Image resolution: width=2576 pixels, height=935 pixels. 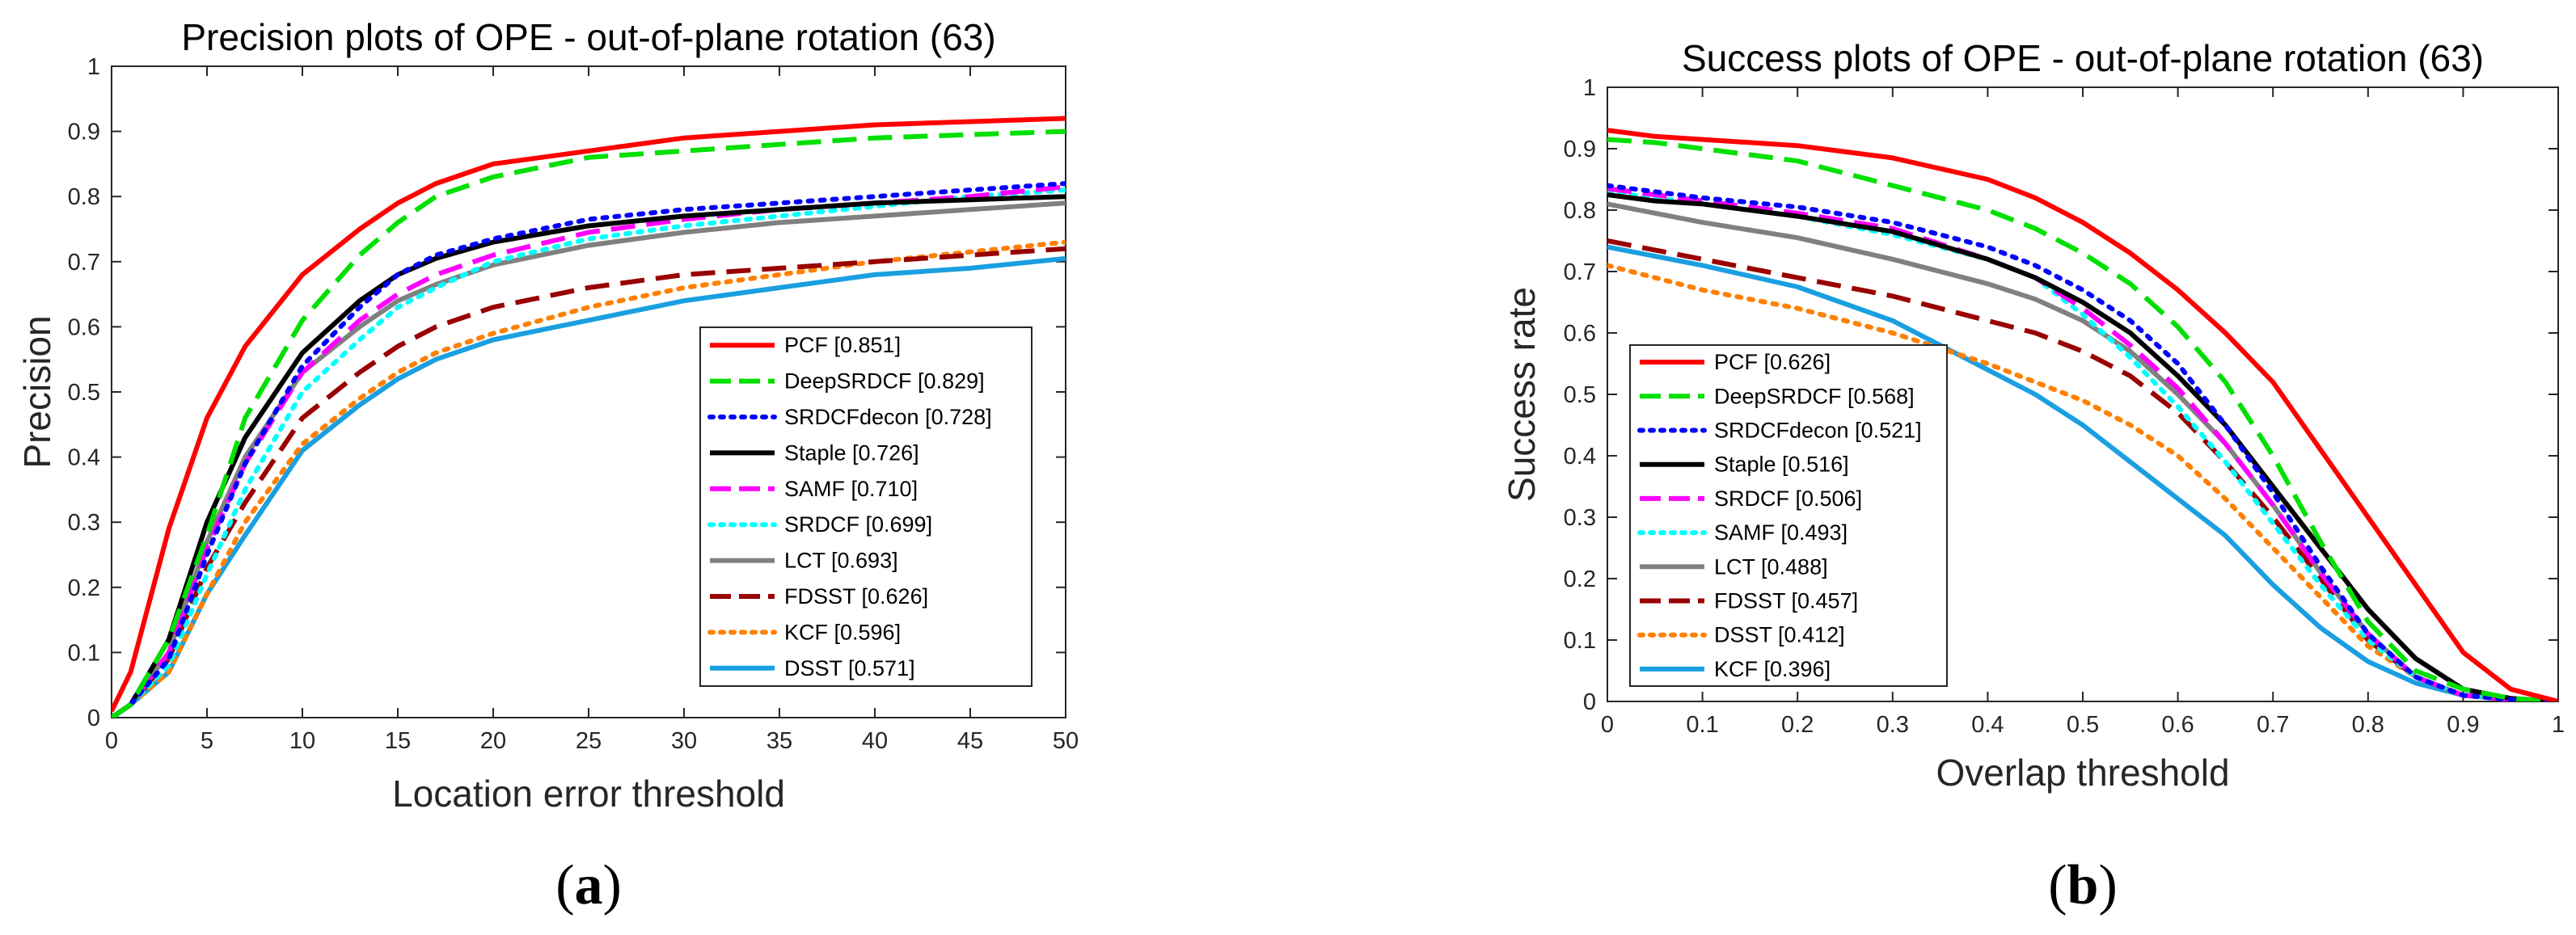 What do you see at coordinates (589, 741) in the screenshot?
I see `x-tick-label: 25` at bounding box center [589, 741].